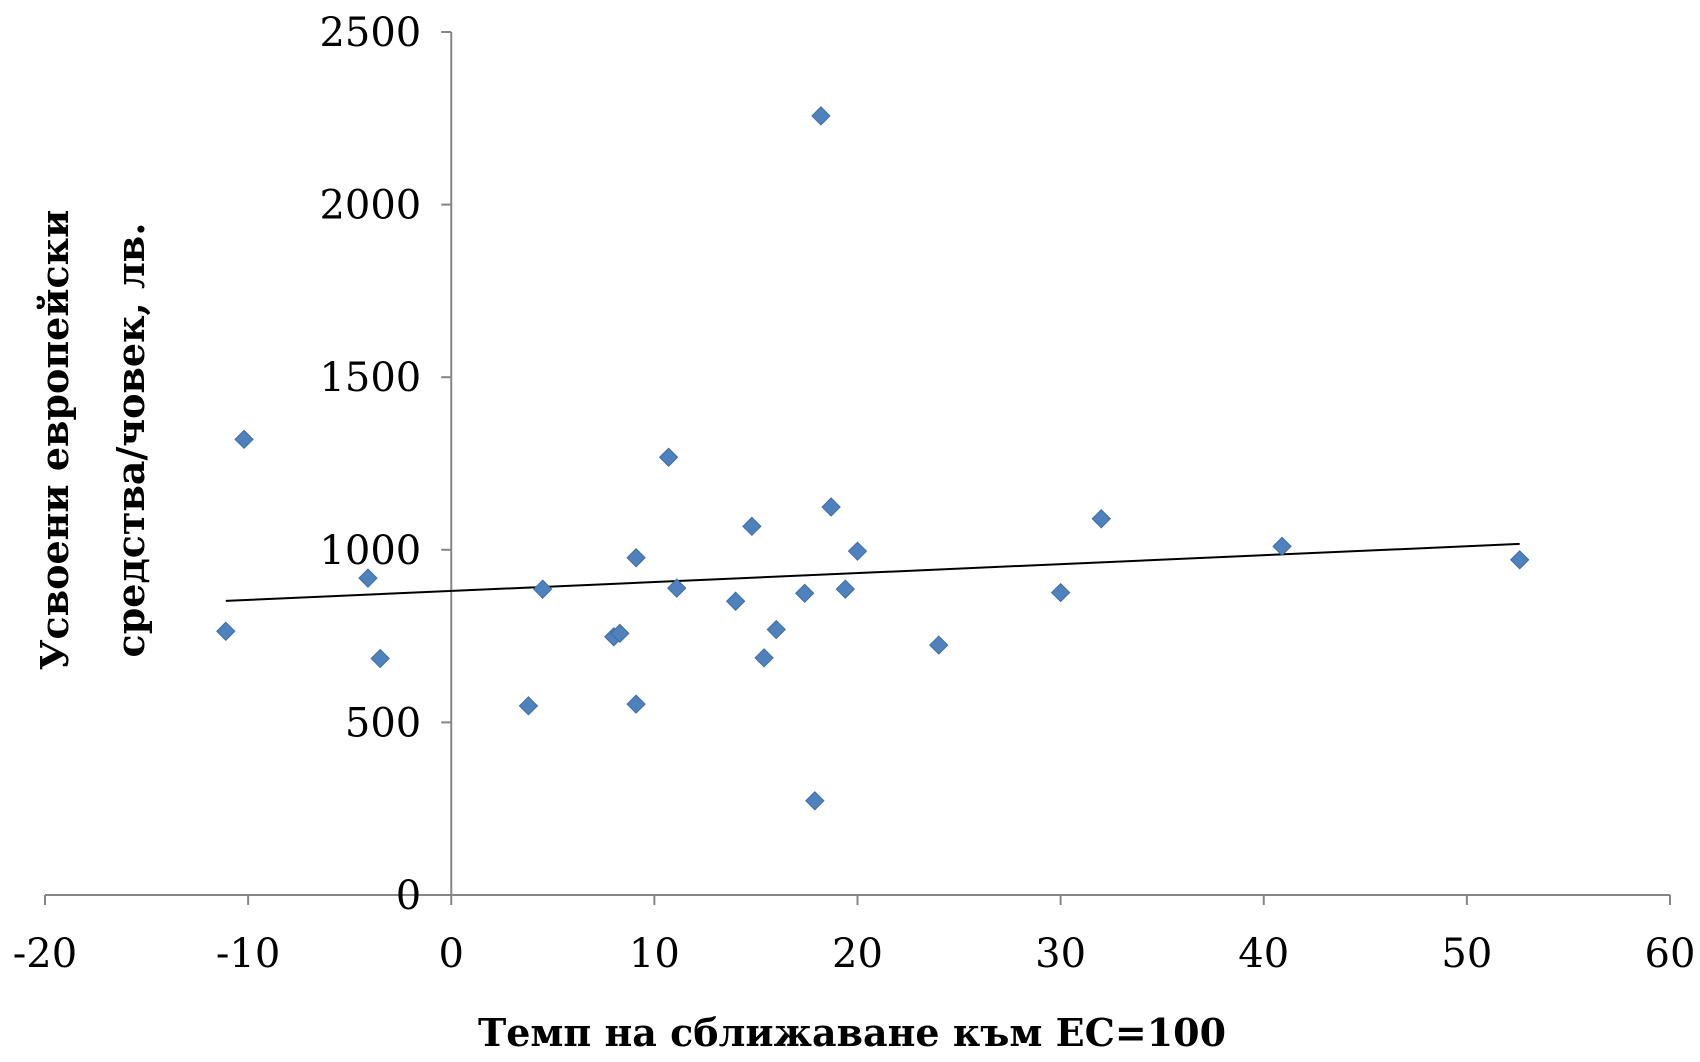 The width and height of the screenshot is (1700, 1062). Describe the element at coordinates (385, 464) in the screenshot. I see `y-axis-ticks: 0 500 1000 1500 2000 2500` at that location.